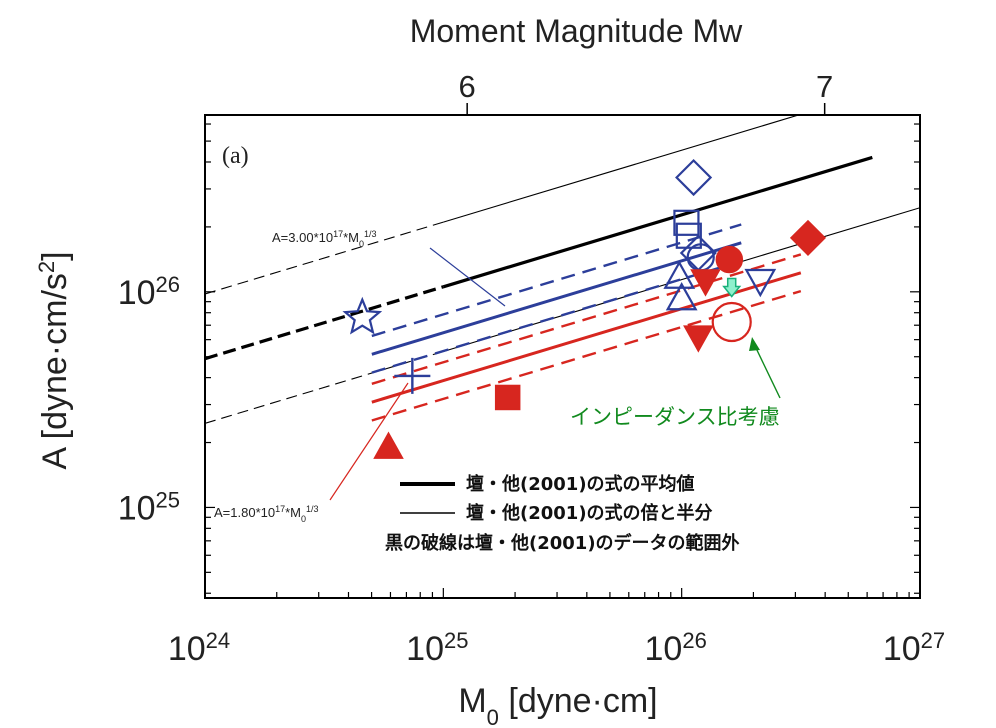 This screenshot has height=728, width=996. Describe the element at coordinates (324, 258) in the screenshot. I see `reference-line-double-dashed` at that location.